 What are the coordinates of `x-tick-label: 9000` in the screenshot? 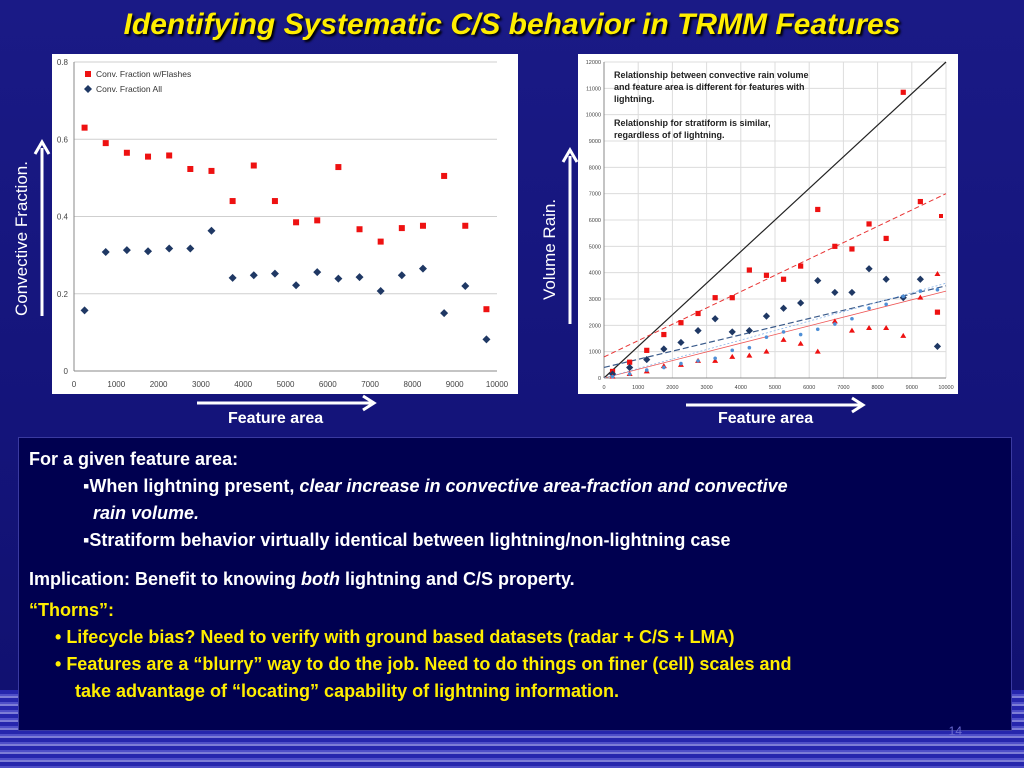 It's located at (912, 388).